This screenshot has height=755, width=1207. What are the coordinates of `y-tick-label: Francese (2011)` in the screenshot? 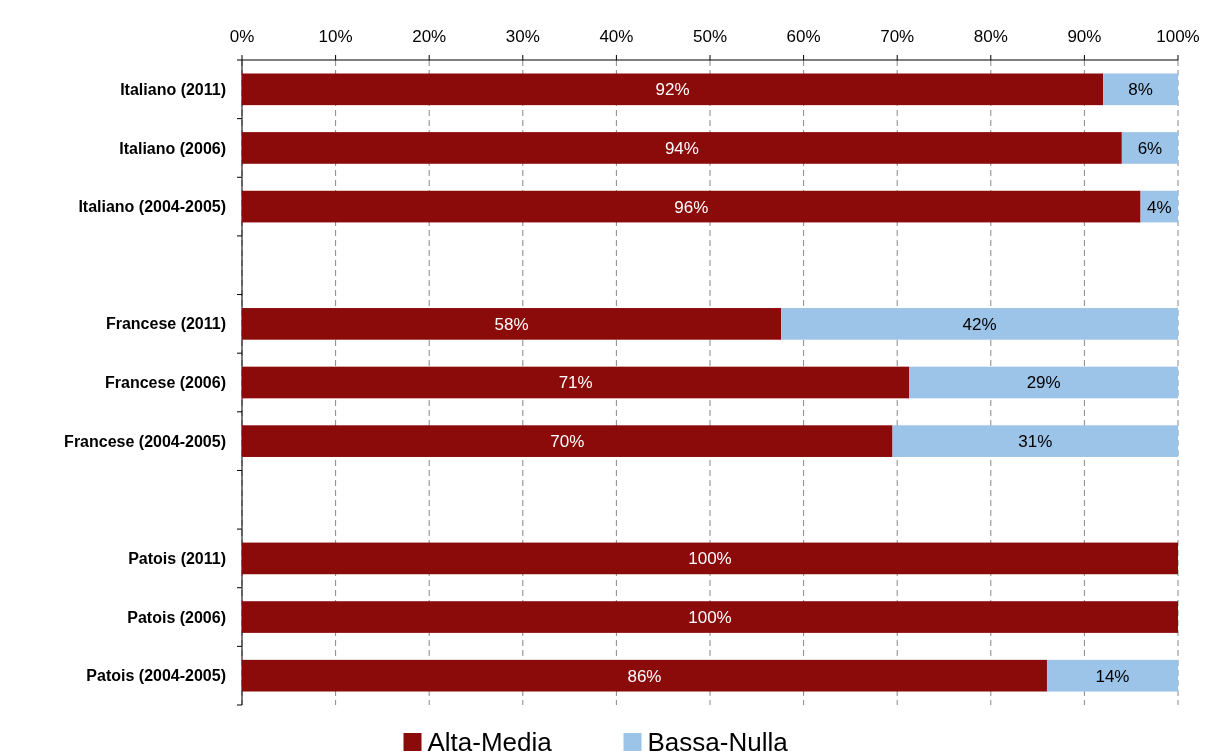 It's located at (165, 324).